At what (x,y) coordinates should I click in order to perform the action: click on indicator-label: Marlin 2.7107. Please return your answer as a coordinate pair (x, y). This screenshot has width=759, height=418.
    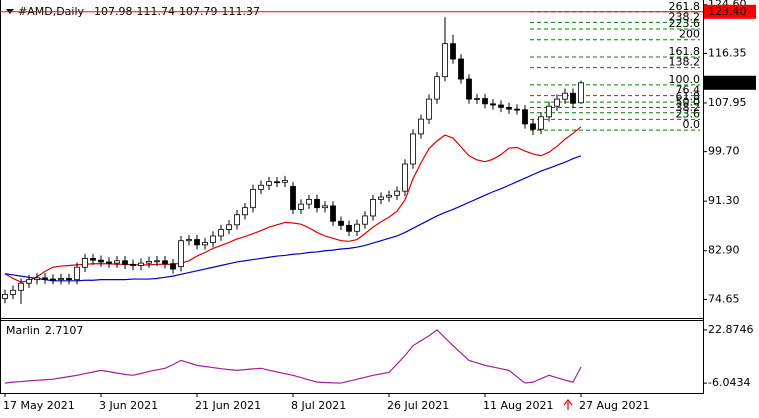
    Looking at the image, I should click on (44, 330).